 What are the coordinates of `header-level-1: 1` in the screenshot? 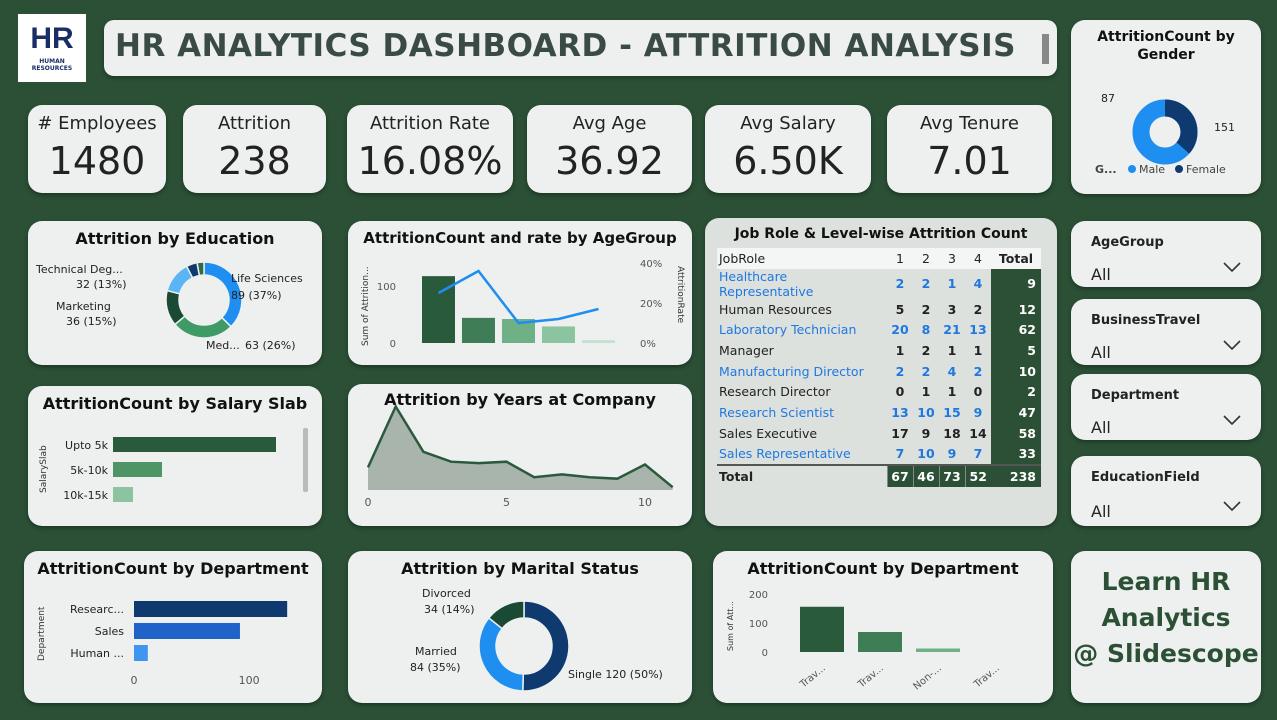 It's located at (900, 258).